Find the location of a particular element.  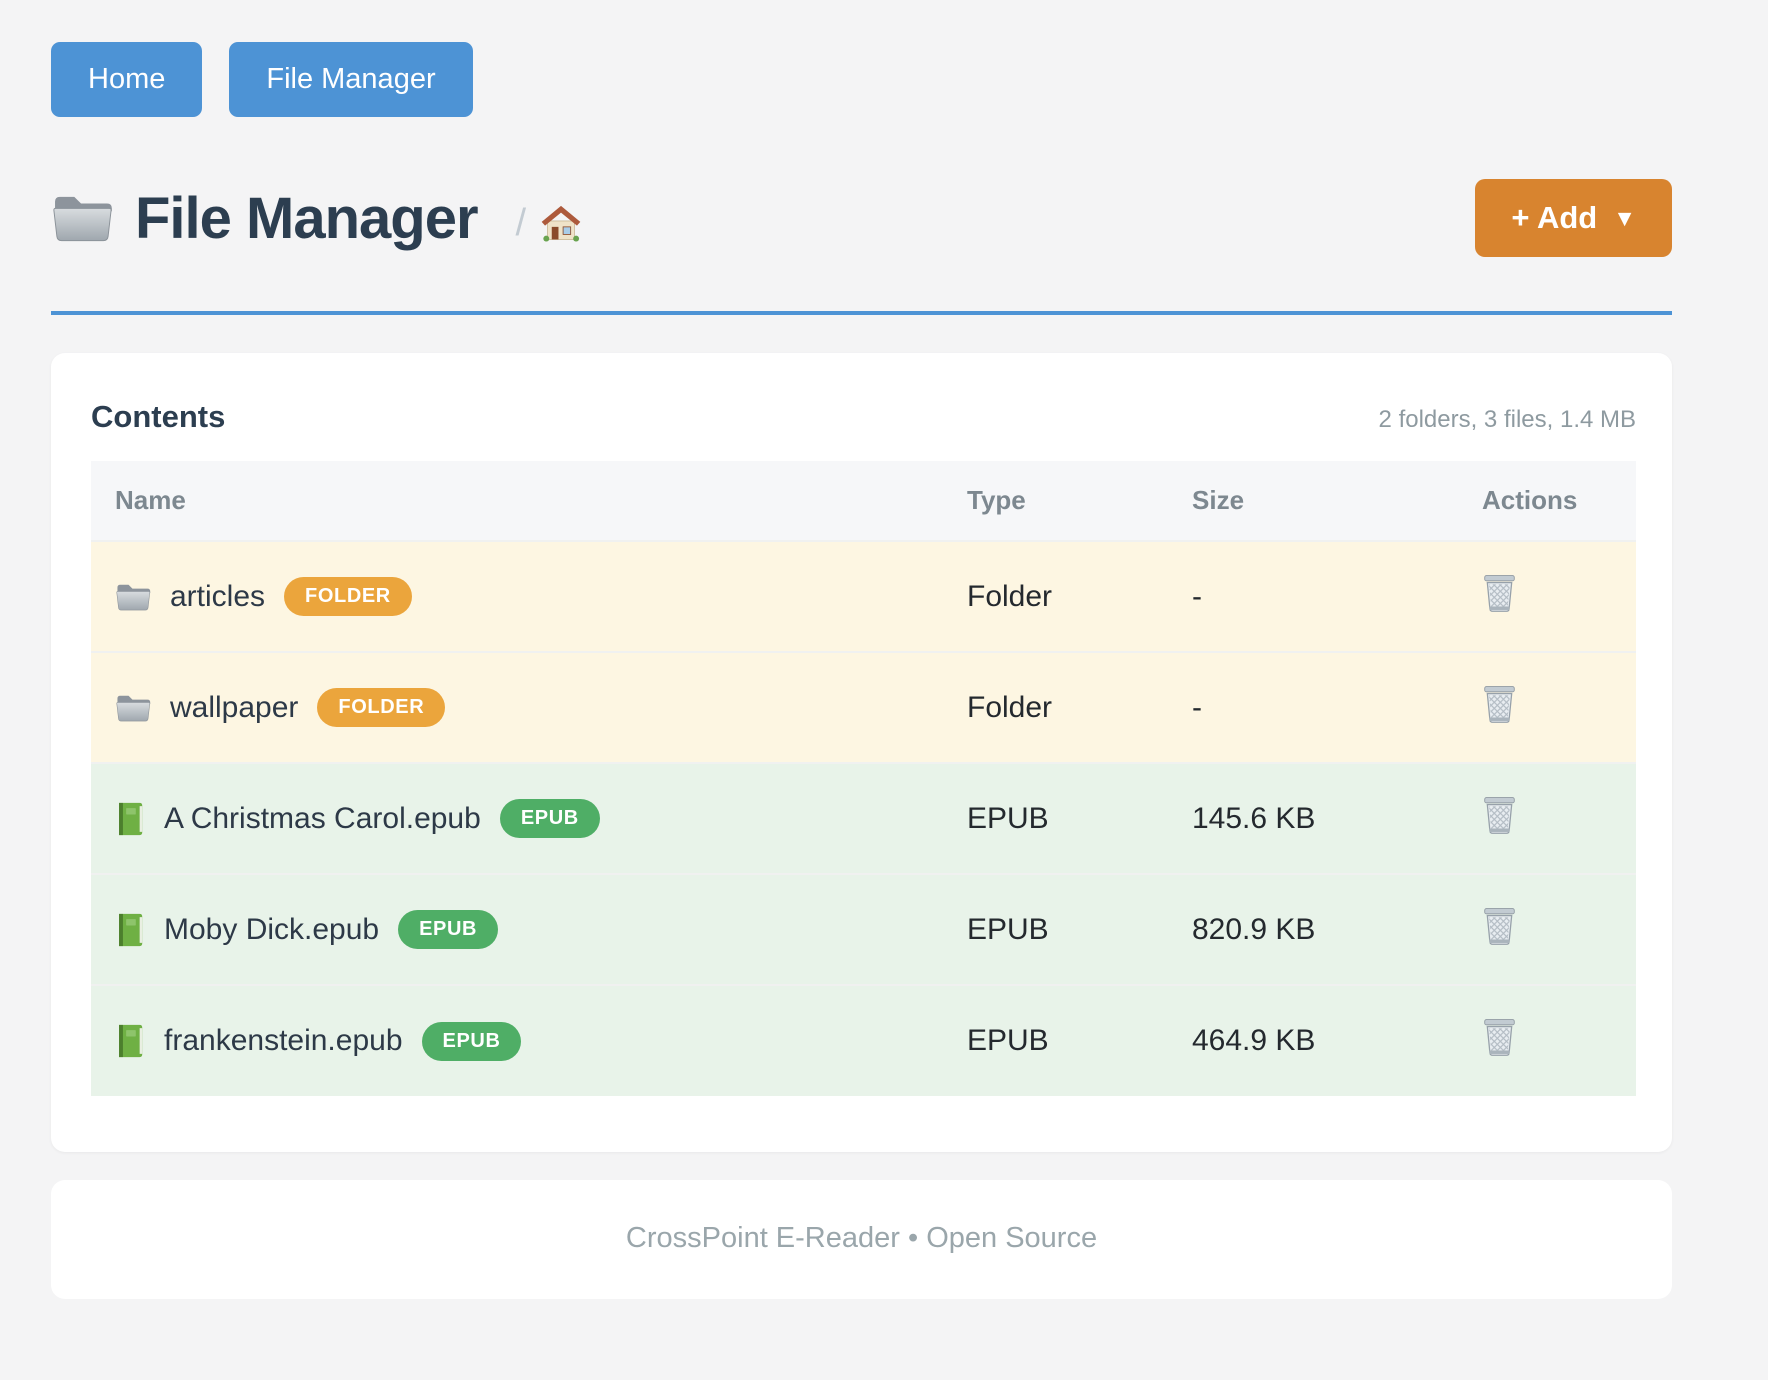

table-row-moby-dick: Moby Dick.epub EPUB EPUB 820.9 KB is located at coordinates (863, 929).